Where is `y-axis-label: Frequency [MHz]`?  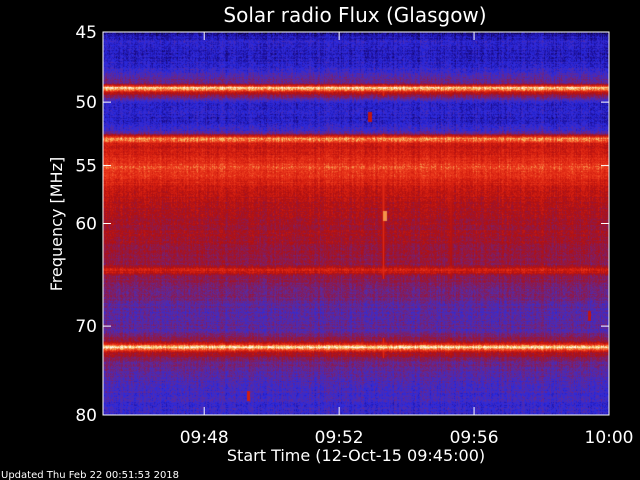 y-axis-label: Frequency [MHz] is located at coordinates (56, 224).